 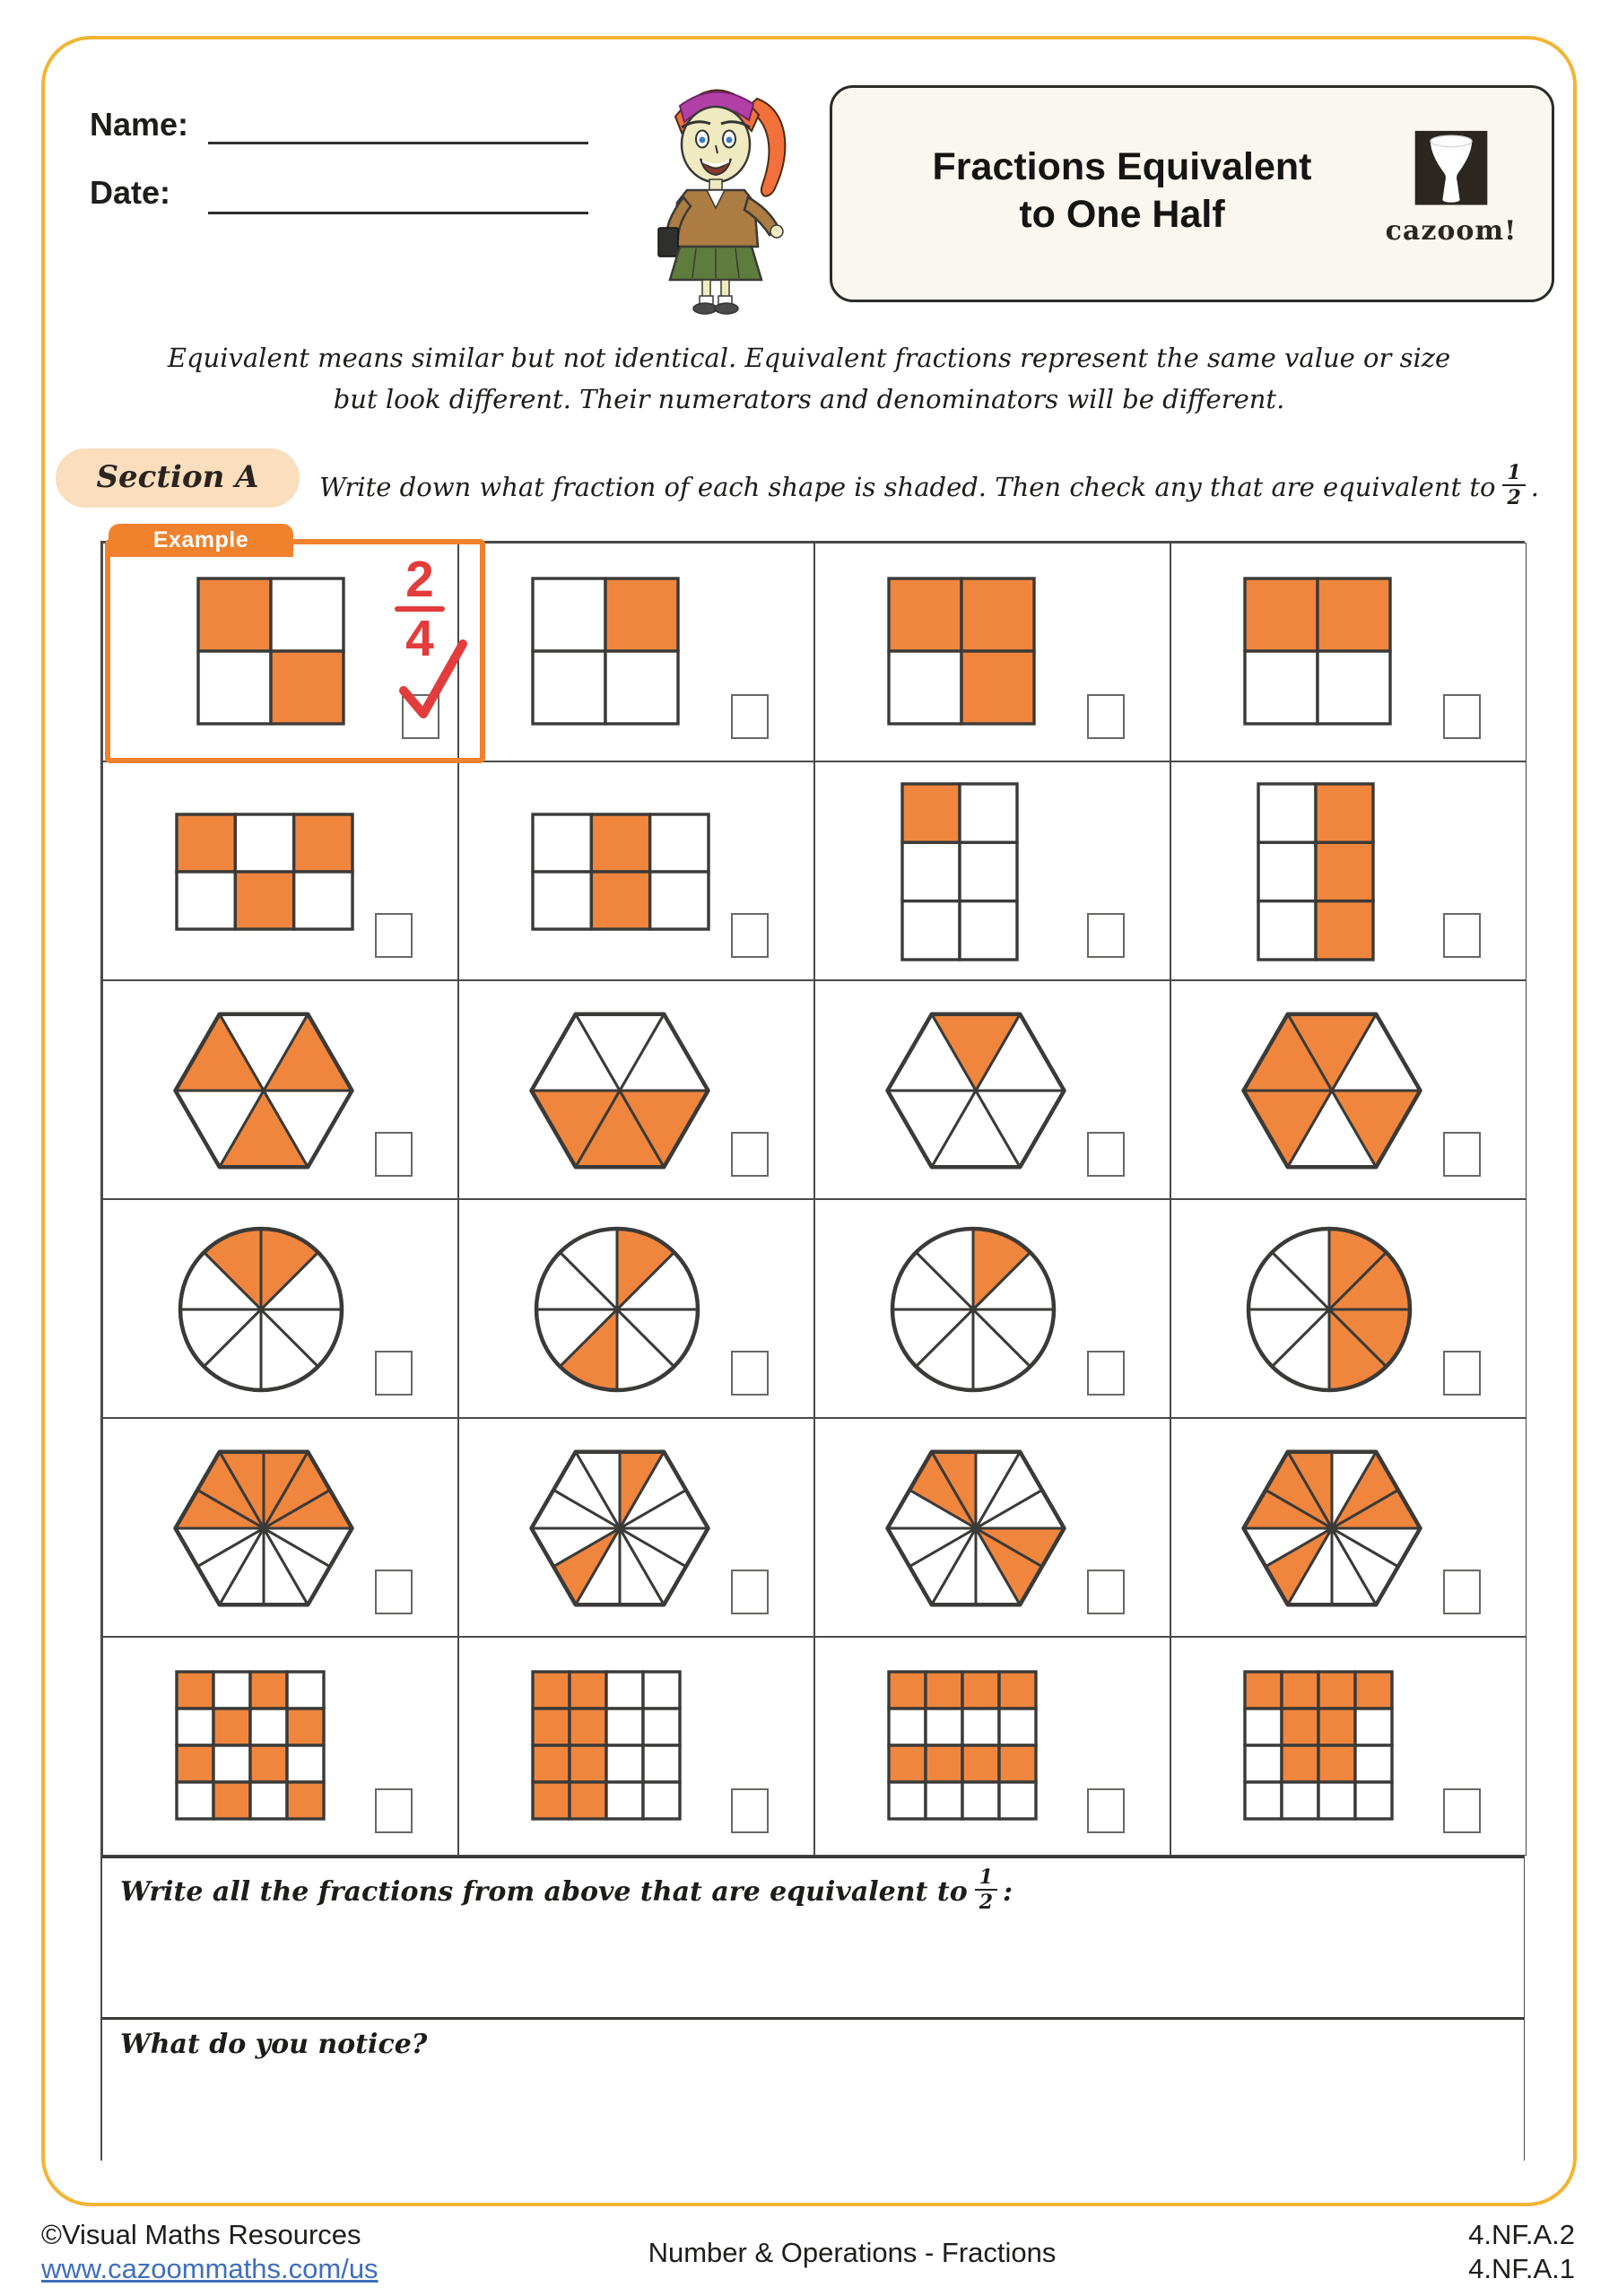 I want to click on worksheet-title: Fractions Equivalent to One Half, so click(x=1122, y=190).